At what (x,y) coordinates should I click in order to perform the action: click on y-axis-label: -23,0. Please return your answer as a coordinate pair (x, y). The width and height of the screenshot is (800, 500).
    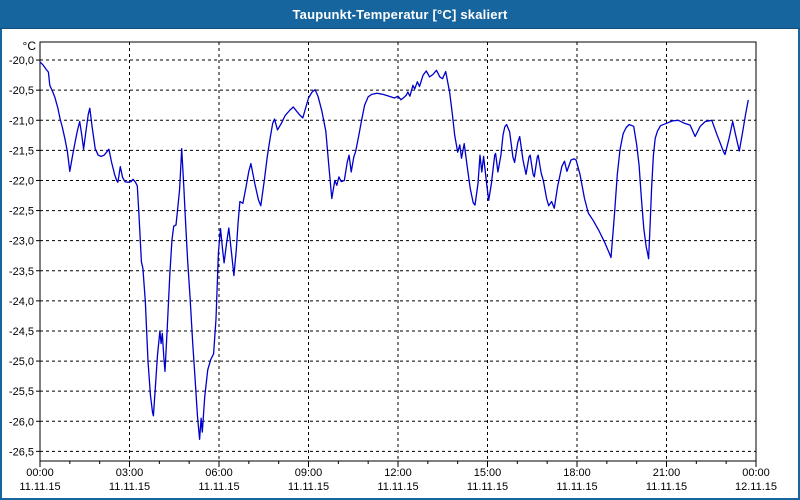
    Looking at the image, I should click on (21, 242).